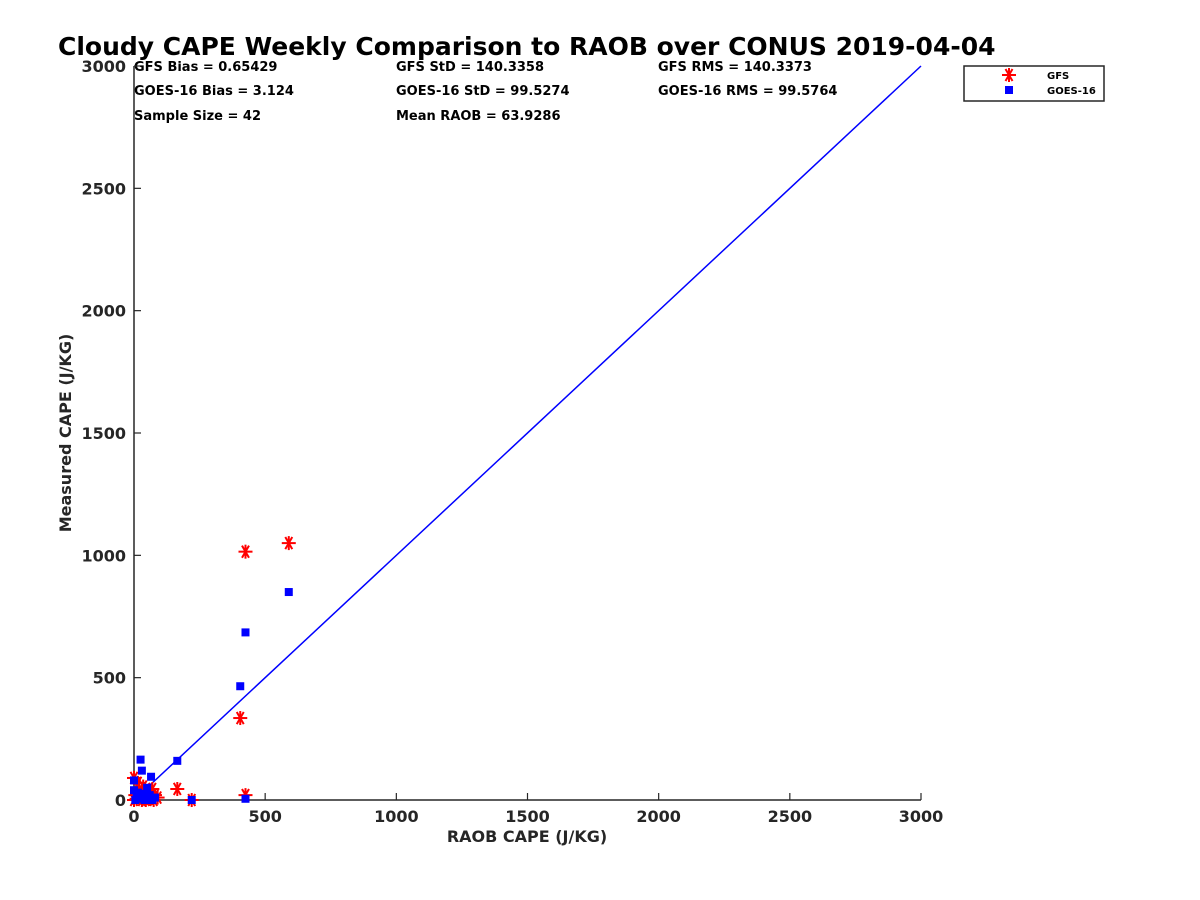 Image resolution: width=1200 pixels, height=900 pixels. What do you see at coordinates (470, 67) in the screenshot?
I see `gfs-std-stat: GFS StD = 140.3358` at bounding box center [470, 67].